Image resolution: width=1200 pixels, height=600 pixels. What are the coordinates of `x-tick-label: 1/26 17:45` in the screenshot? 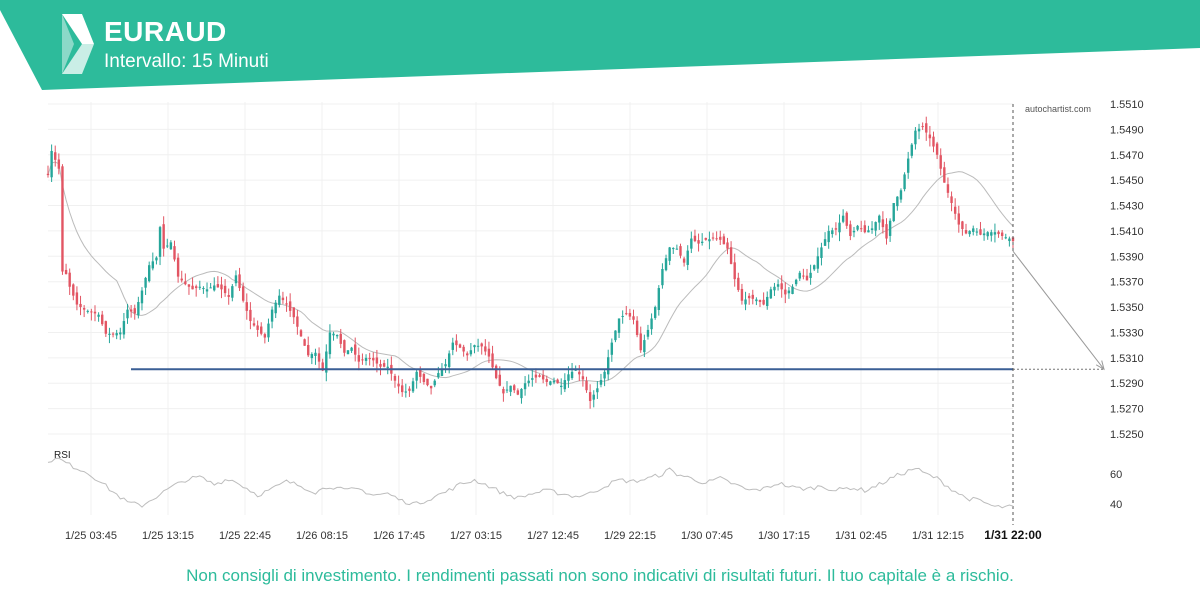 It's located at (399, 536).